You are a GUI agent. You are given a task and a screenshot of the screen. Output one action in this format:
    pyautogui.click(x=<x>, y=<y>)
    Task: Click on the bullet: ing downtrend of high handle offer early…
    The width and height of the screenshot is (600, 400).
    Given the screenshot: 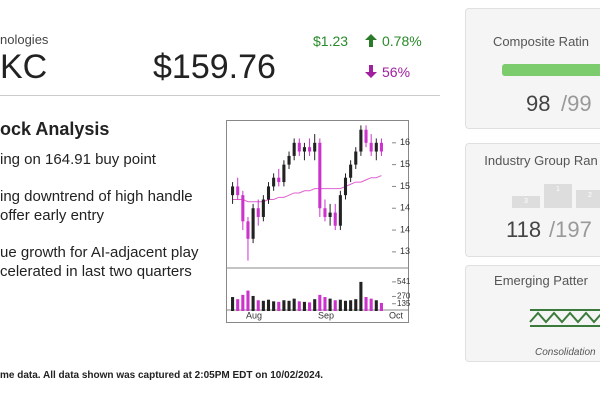 What is the action you would take?
    pyautogui.click(x=96, y=206)
    